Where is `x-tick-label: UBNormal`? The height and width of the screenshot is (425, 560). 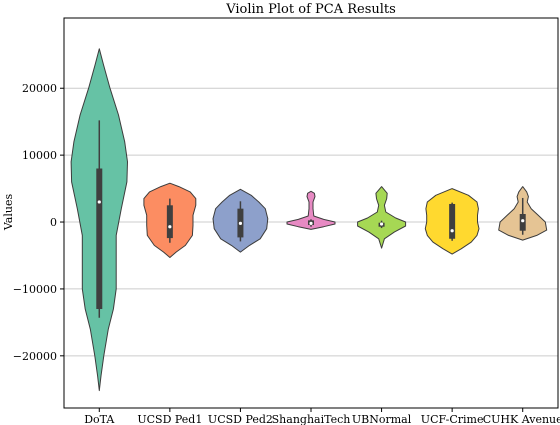
x-tick-label: UBNormal is located at coordinates (382, 419).